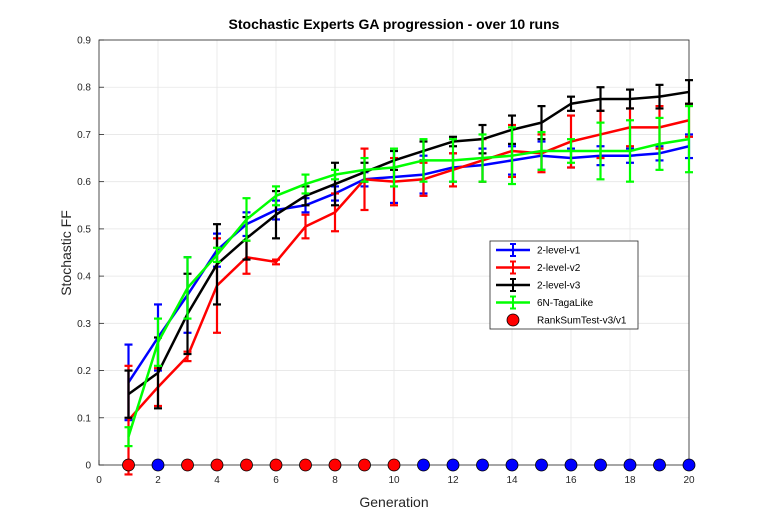 The height and width of the screenshot is (527, 760). Describe the element at coordinates (84, 182) in the screenshot. I see `y-tick-label: 0.6` at that location.